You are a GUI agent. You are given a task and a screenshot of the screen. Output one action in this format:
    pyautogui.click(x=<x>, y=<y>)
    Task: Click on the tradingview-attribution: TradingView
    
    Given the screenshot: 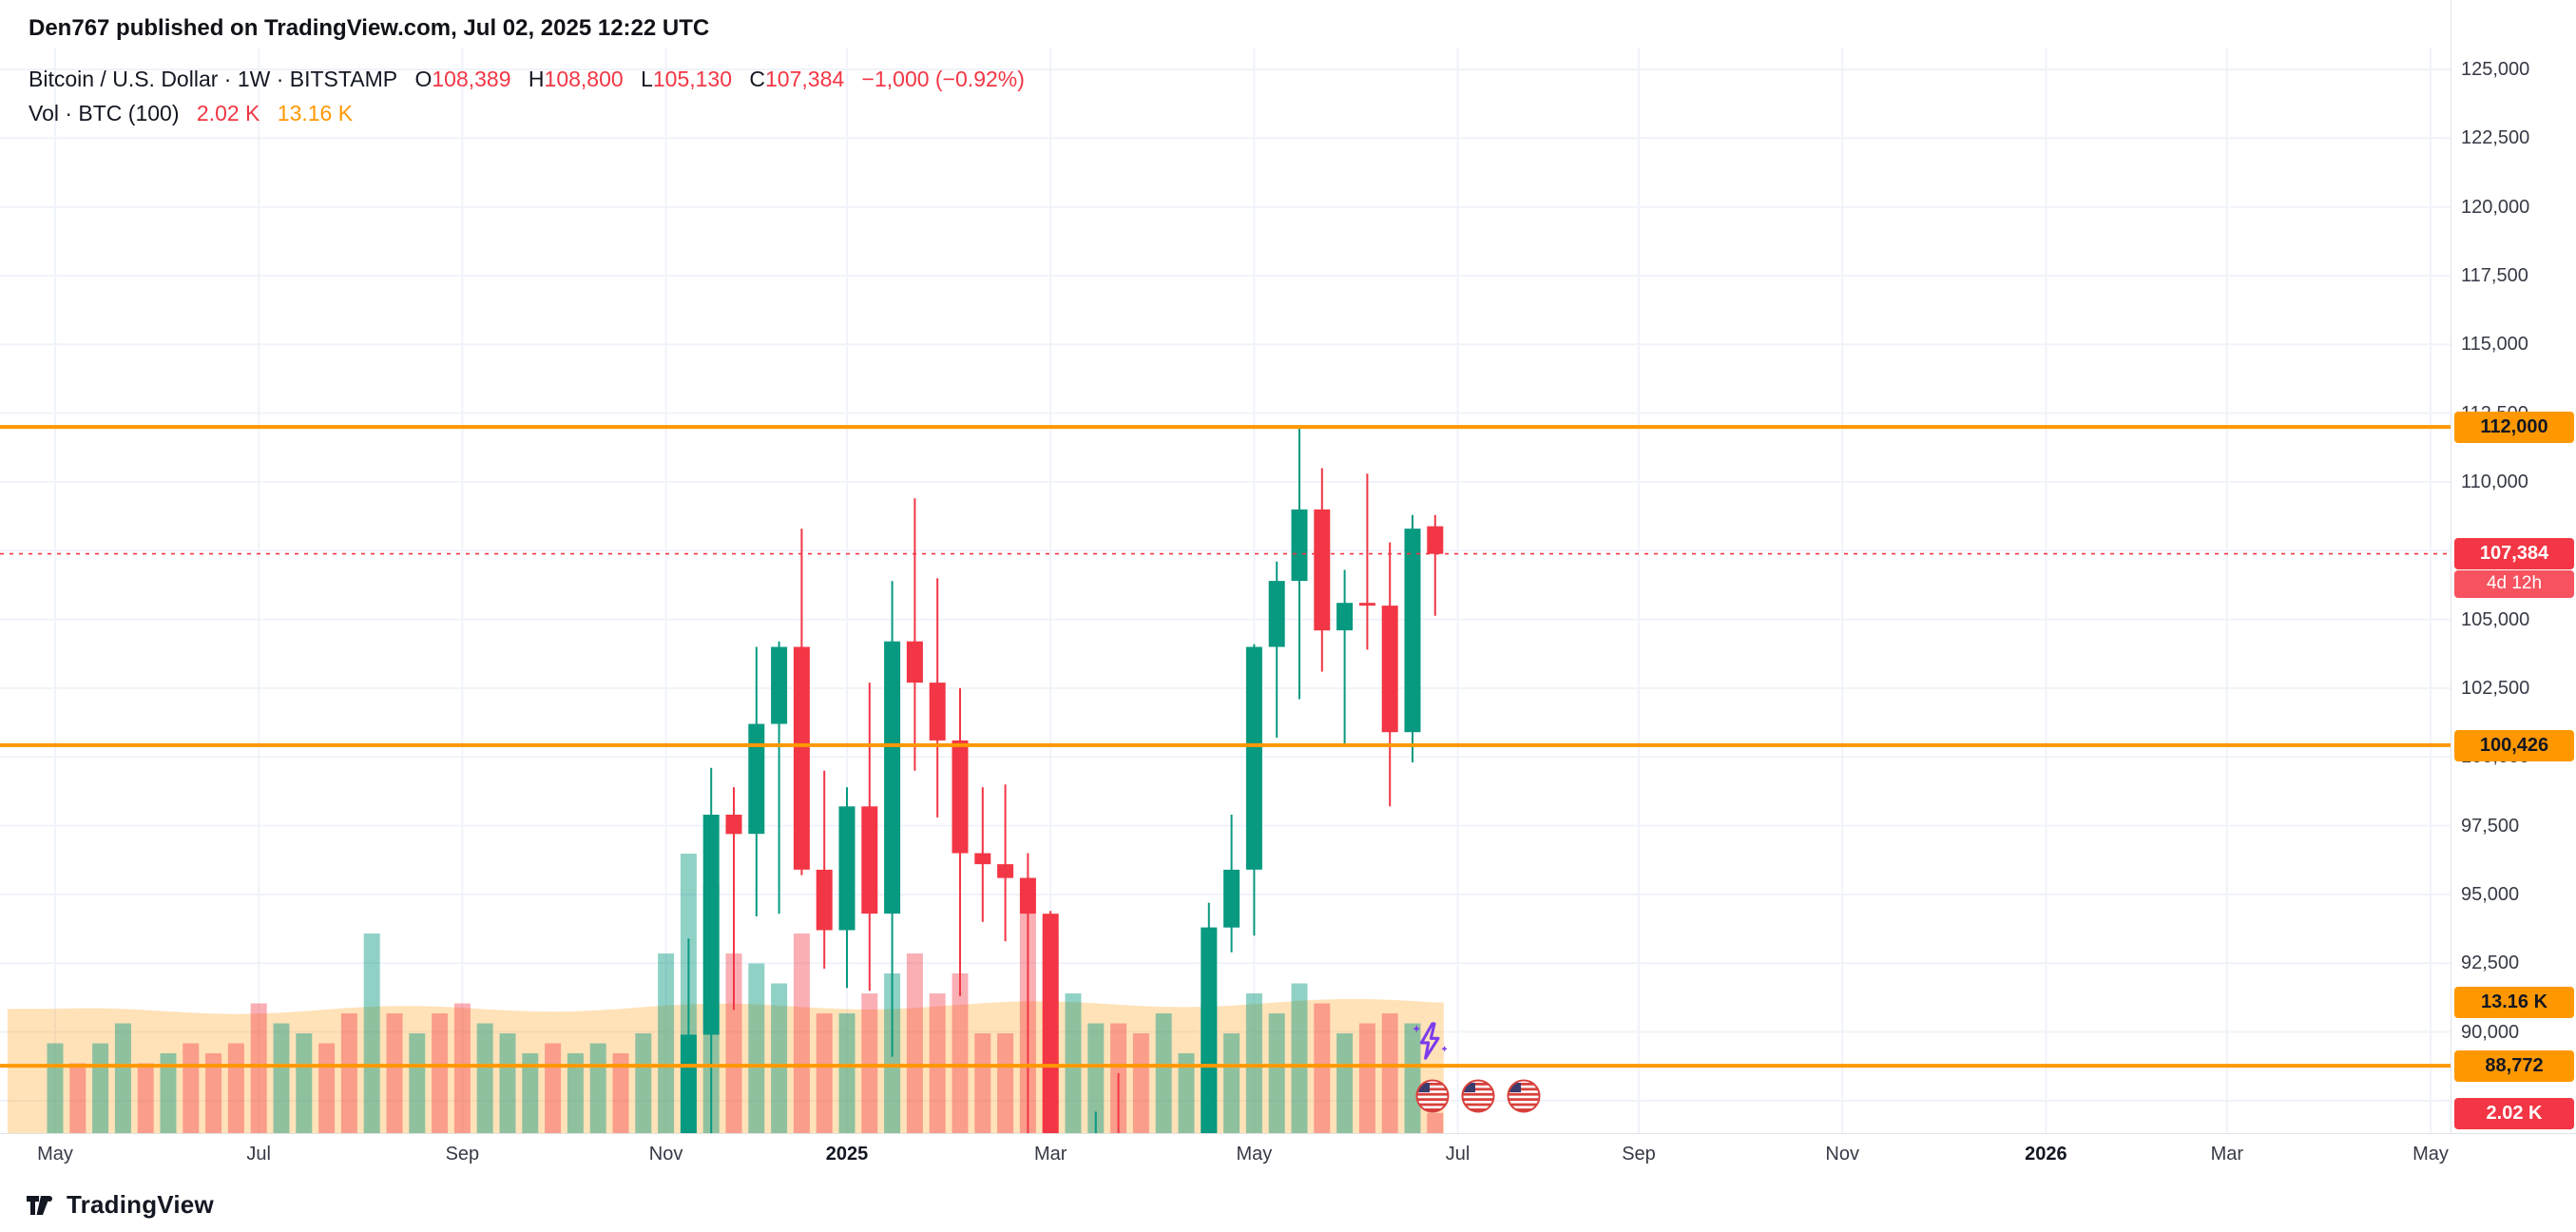 What is the action you would take?
    pyautogui.click(x=120, y=1205)
    